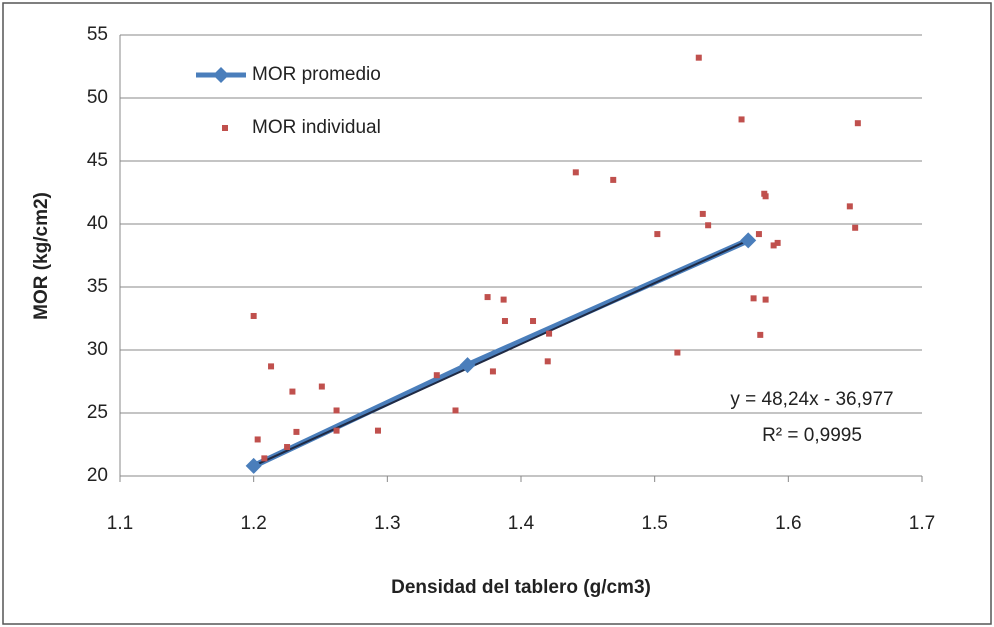 The image size is (994, 627). I want to click on x-tick-label: 1.2, so click(253, 523).